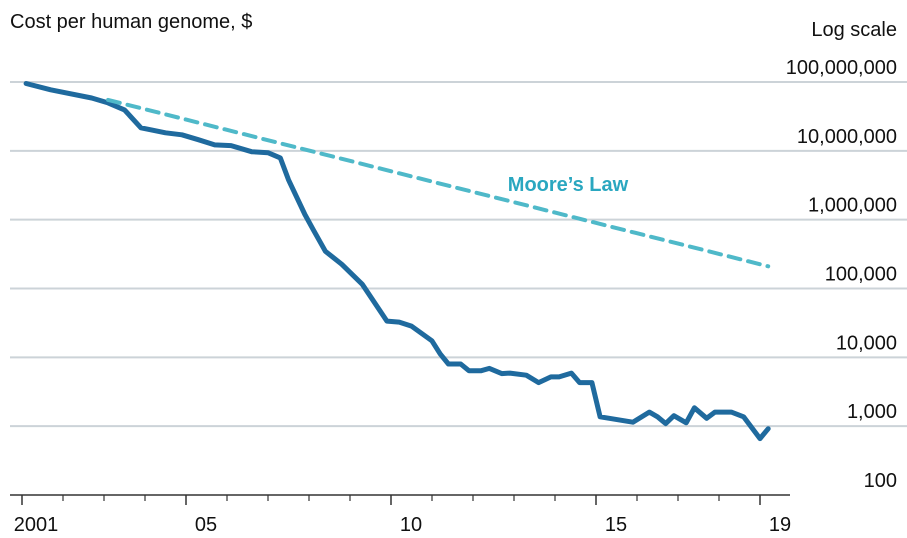 This screenshot has width=907, height=538. What do you see at coordinates (861, 275) in the screenshot?
I see `y-tick-label: 100,000` at bounding box center [861, 275].